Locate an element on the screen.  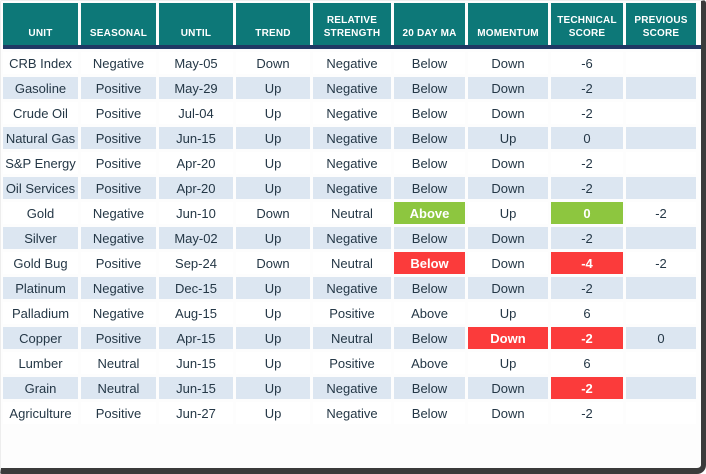
cell-relative-strength: Positive is located at coordinates (352, 363).